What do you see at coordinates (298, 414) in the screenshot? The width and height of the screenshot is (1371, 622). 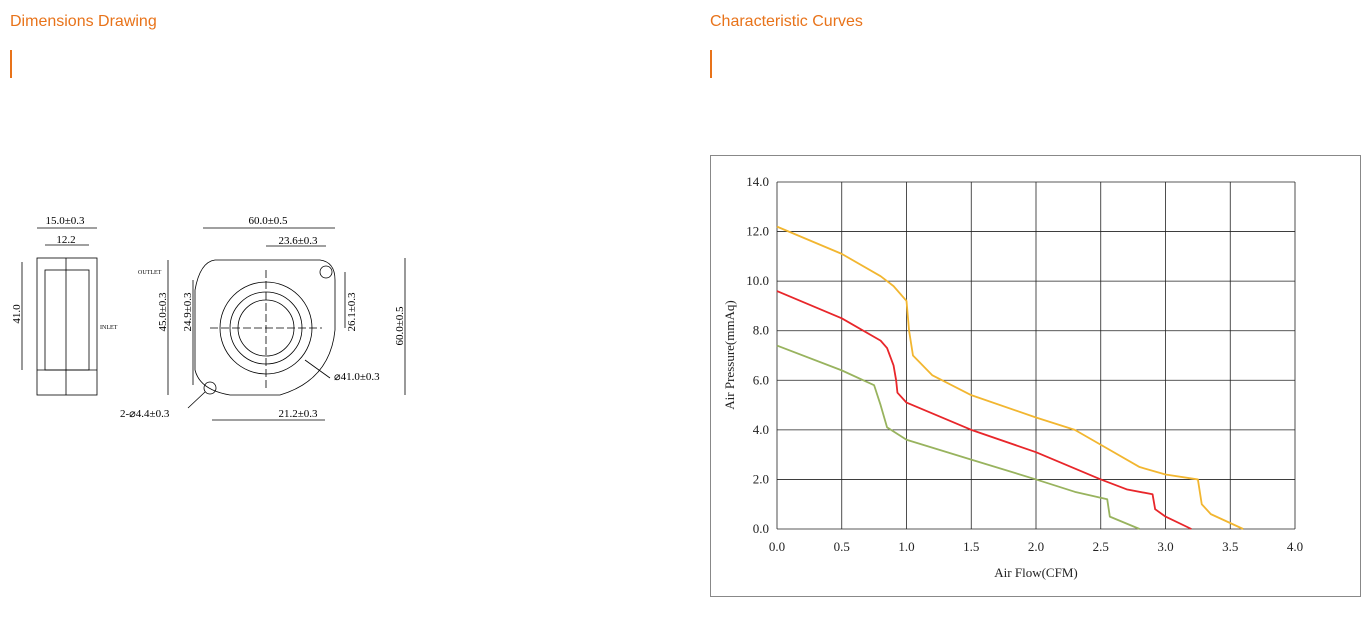 I see `dimension-label: 21.2±0.3` at bounding box center [298, 414].